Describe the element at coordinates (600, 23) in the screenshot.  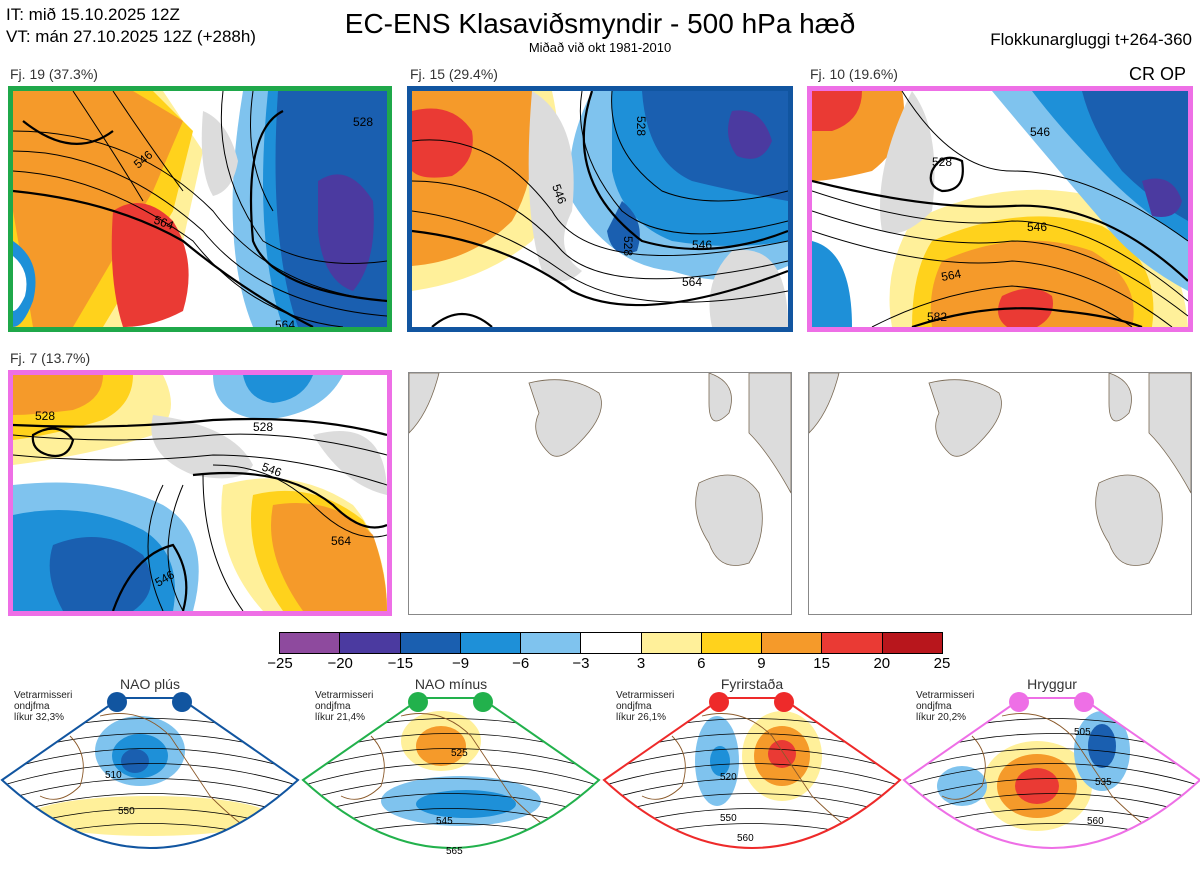
I see `page-title: EC-ENS Klasaviðsmyndir - 500 hPa hæð` at that location.